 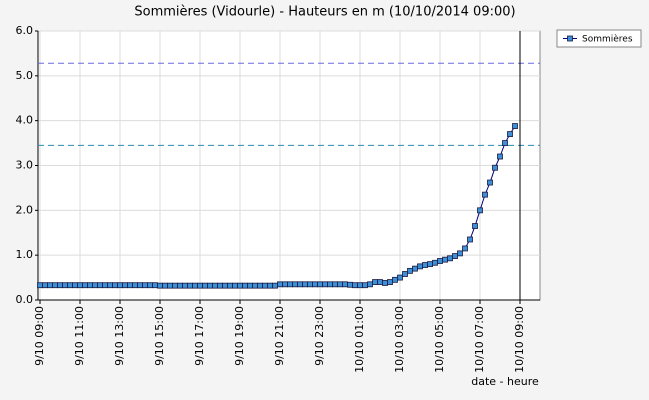 What do you see at coordinates (25, 165) in the screenshot?
I see `y-tick-label: 3.0` at bounding box center [25, 165].